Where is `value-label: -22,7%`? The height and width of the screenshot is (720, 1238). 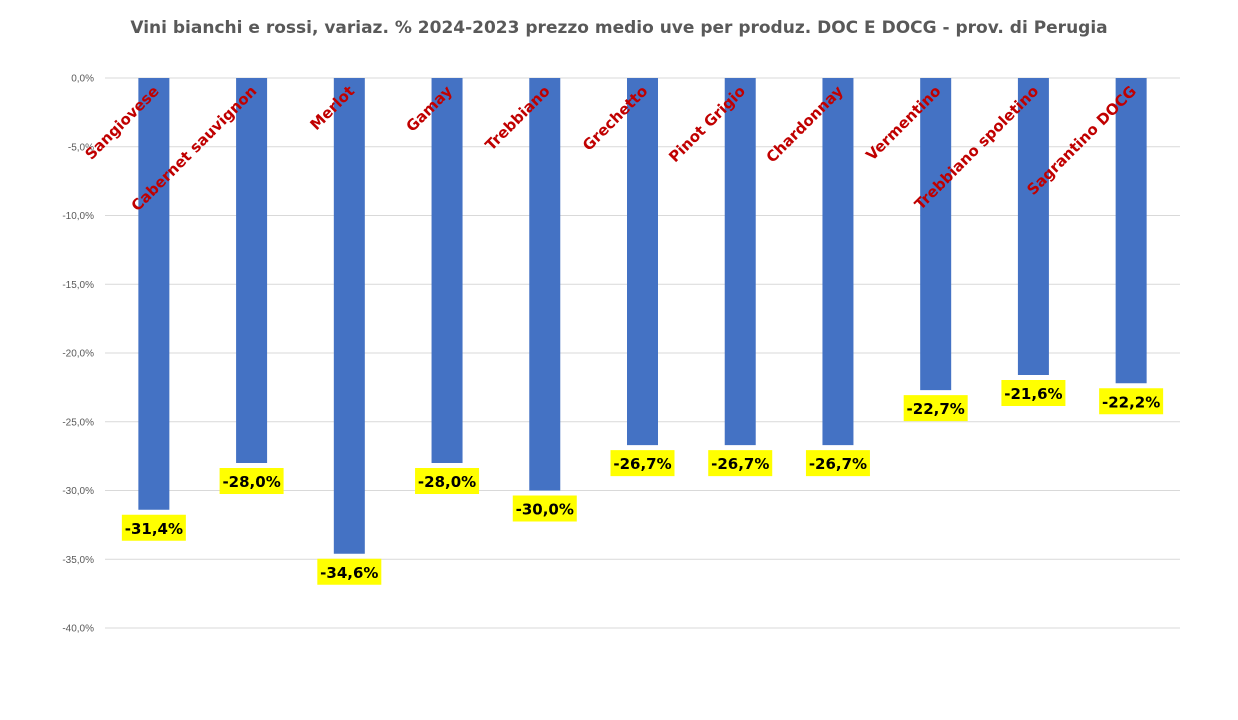
value-label: -22,7% is located at coordinates (935, 408).